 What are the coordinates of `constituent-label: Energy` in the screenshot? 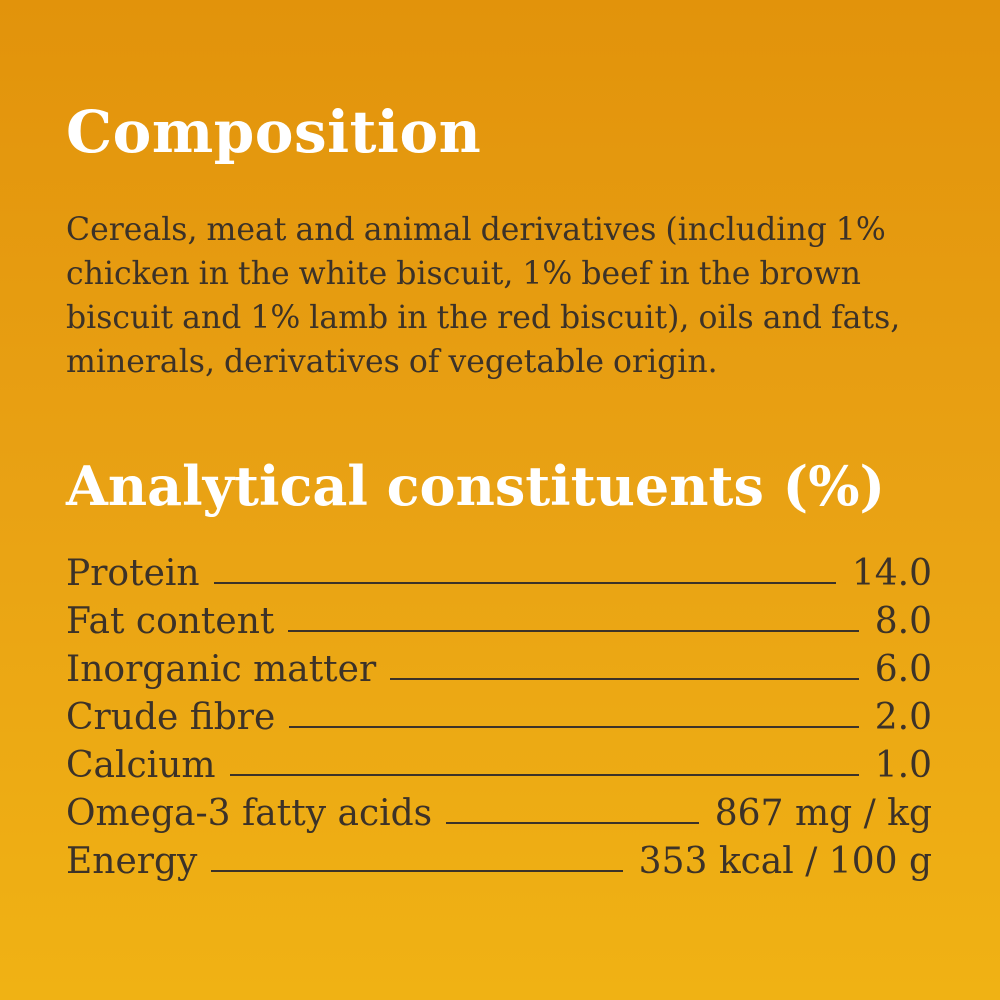 It's located at (132, 861).